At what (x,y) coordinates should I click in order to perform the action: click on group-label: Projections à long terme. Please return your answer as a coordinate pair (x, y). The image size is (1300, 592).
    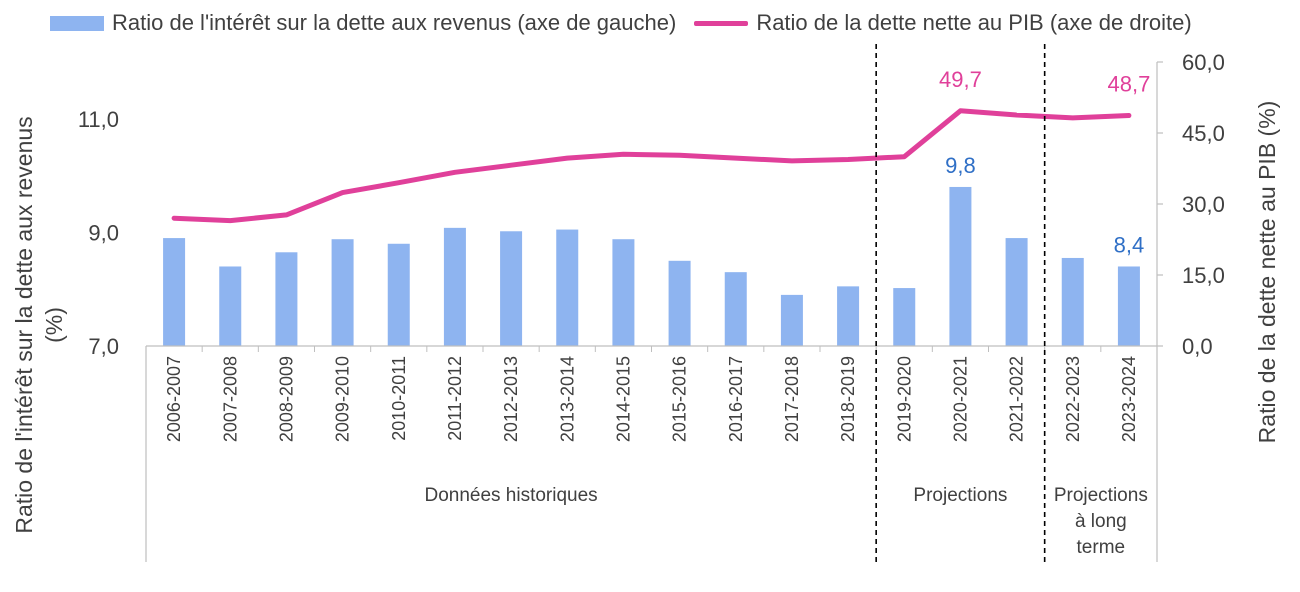
    Looking at the image, I should click on (1101, 521).